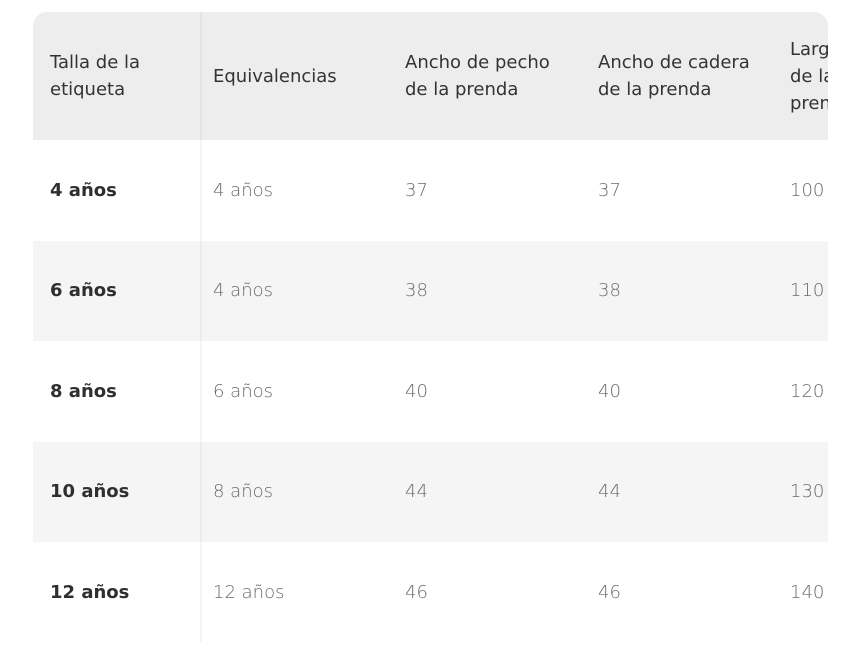 The image size is (860, 651). Describe the element at coordinates (430, 491) in the screenshot. I see `table-row: 10 años 8 años 44 44 130` at that location.